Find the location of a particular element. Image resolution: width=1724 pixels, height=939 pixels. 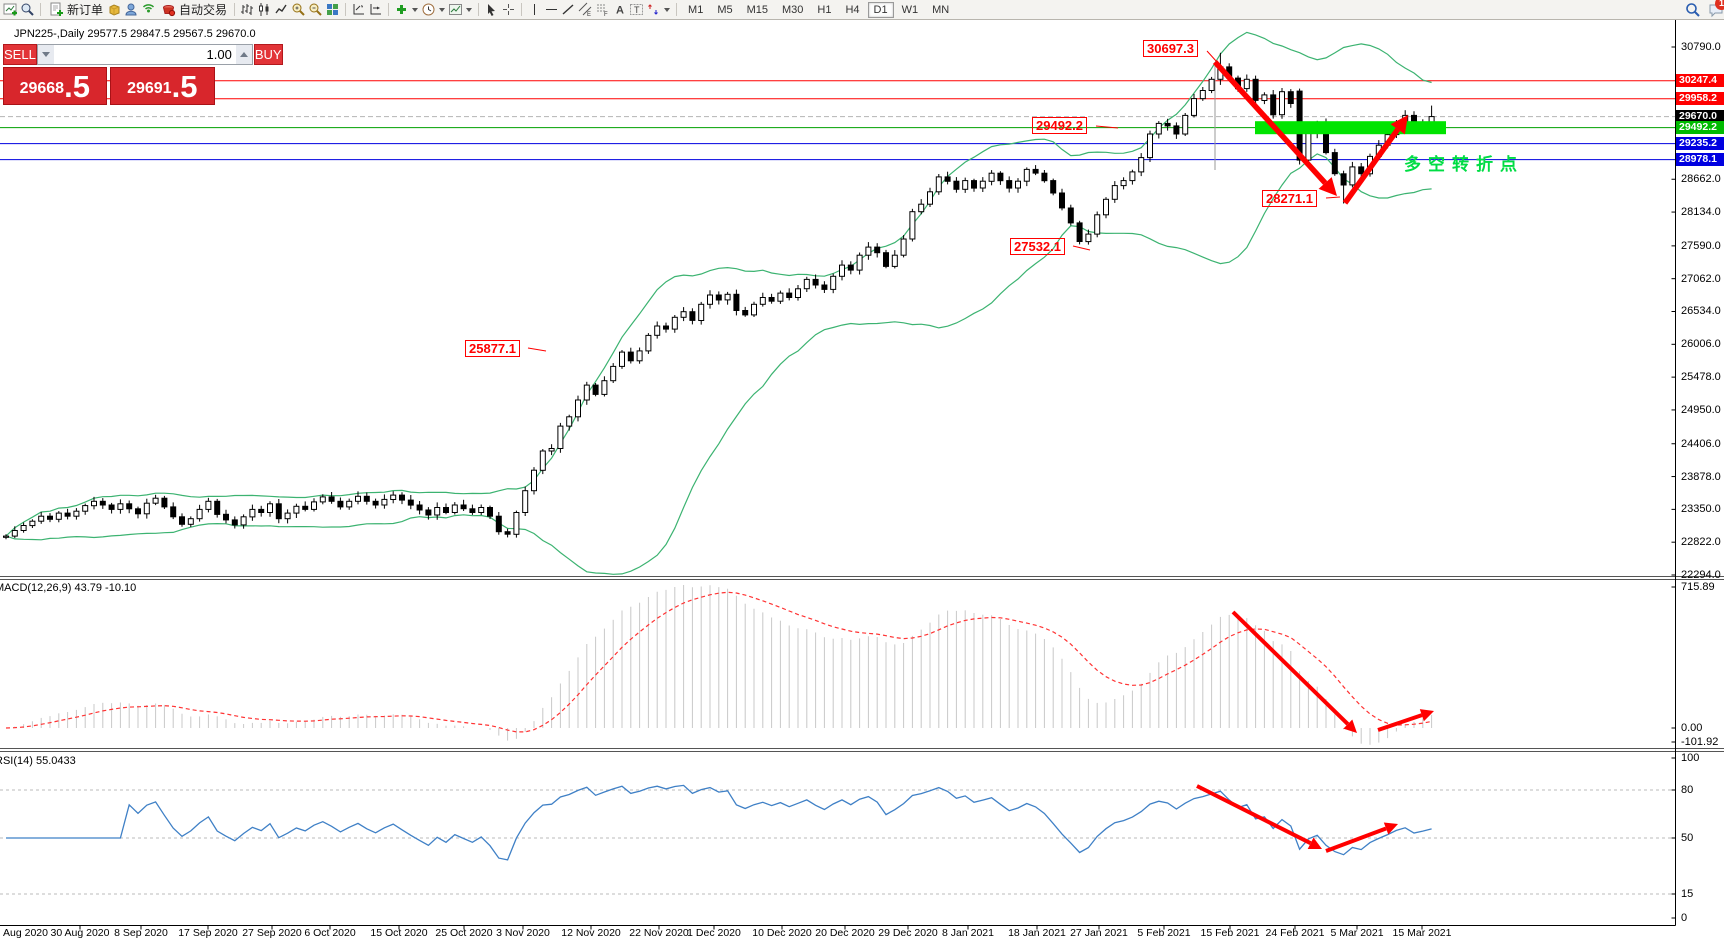

market-icon is located at coordinates (131, 9).